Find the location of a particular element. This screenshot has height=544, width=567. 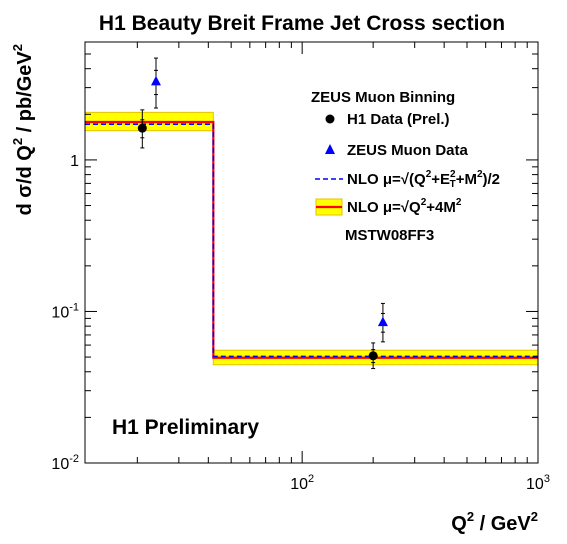

legend-label: NLO μ=√(Q2+E2 T+M2)/2 is located at coordinates (423, 179).